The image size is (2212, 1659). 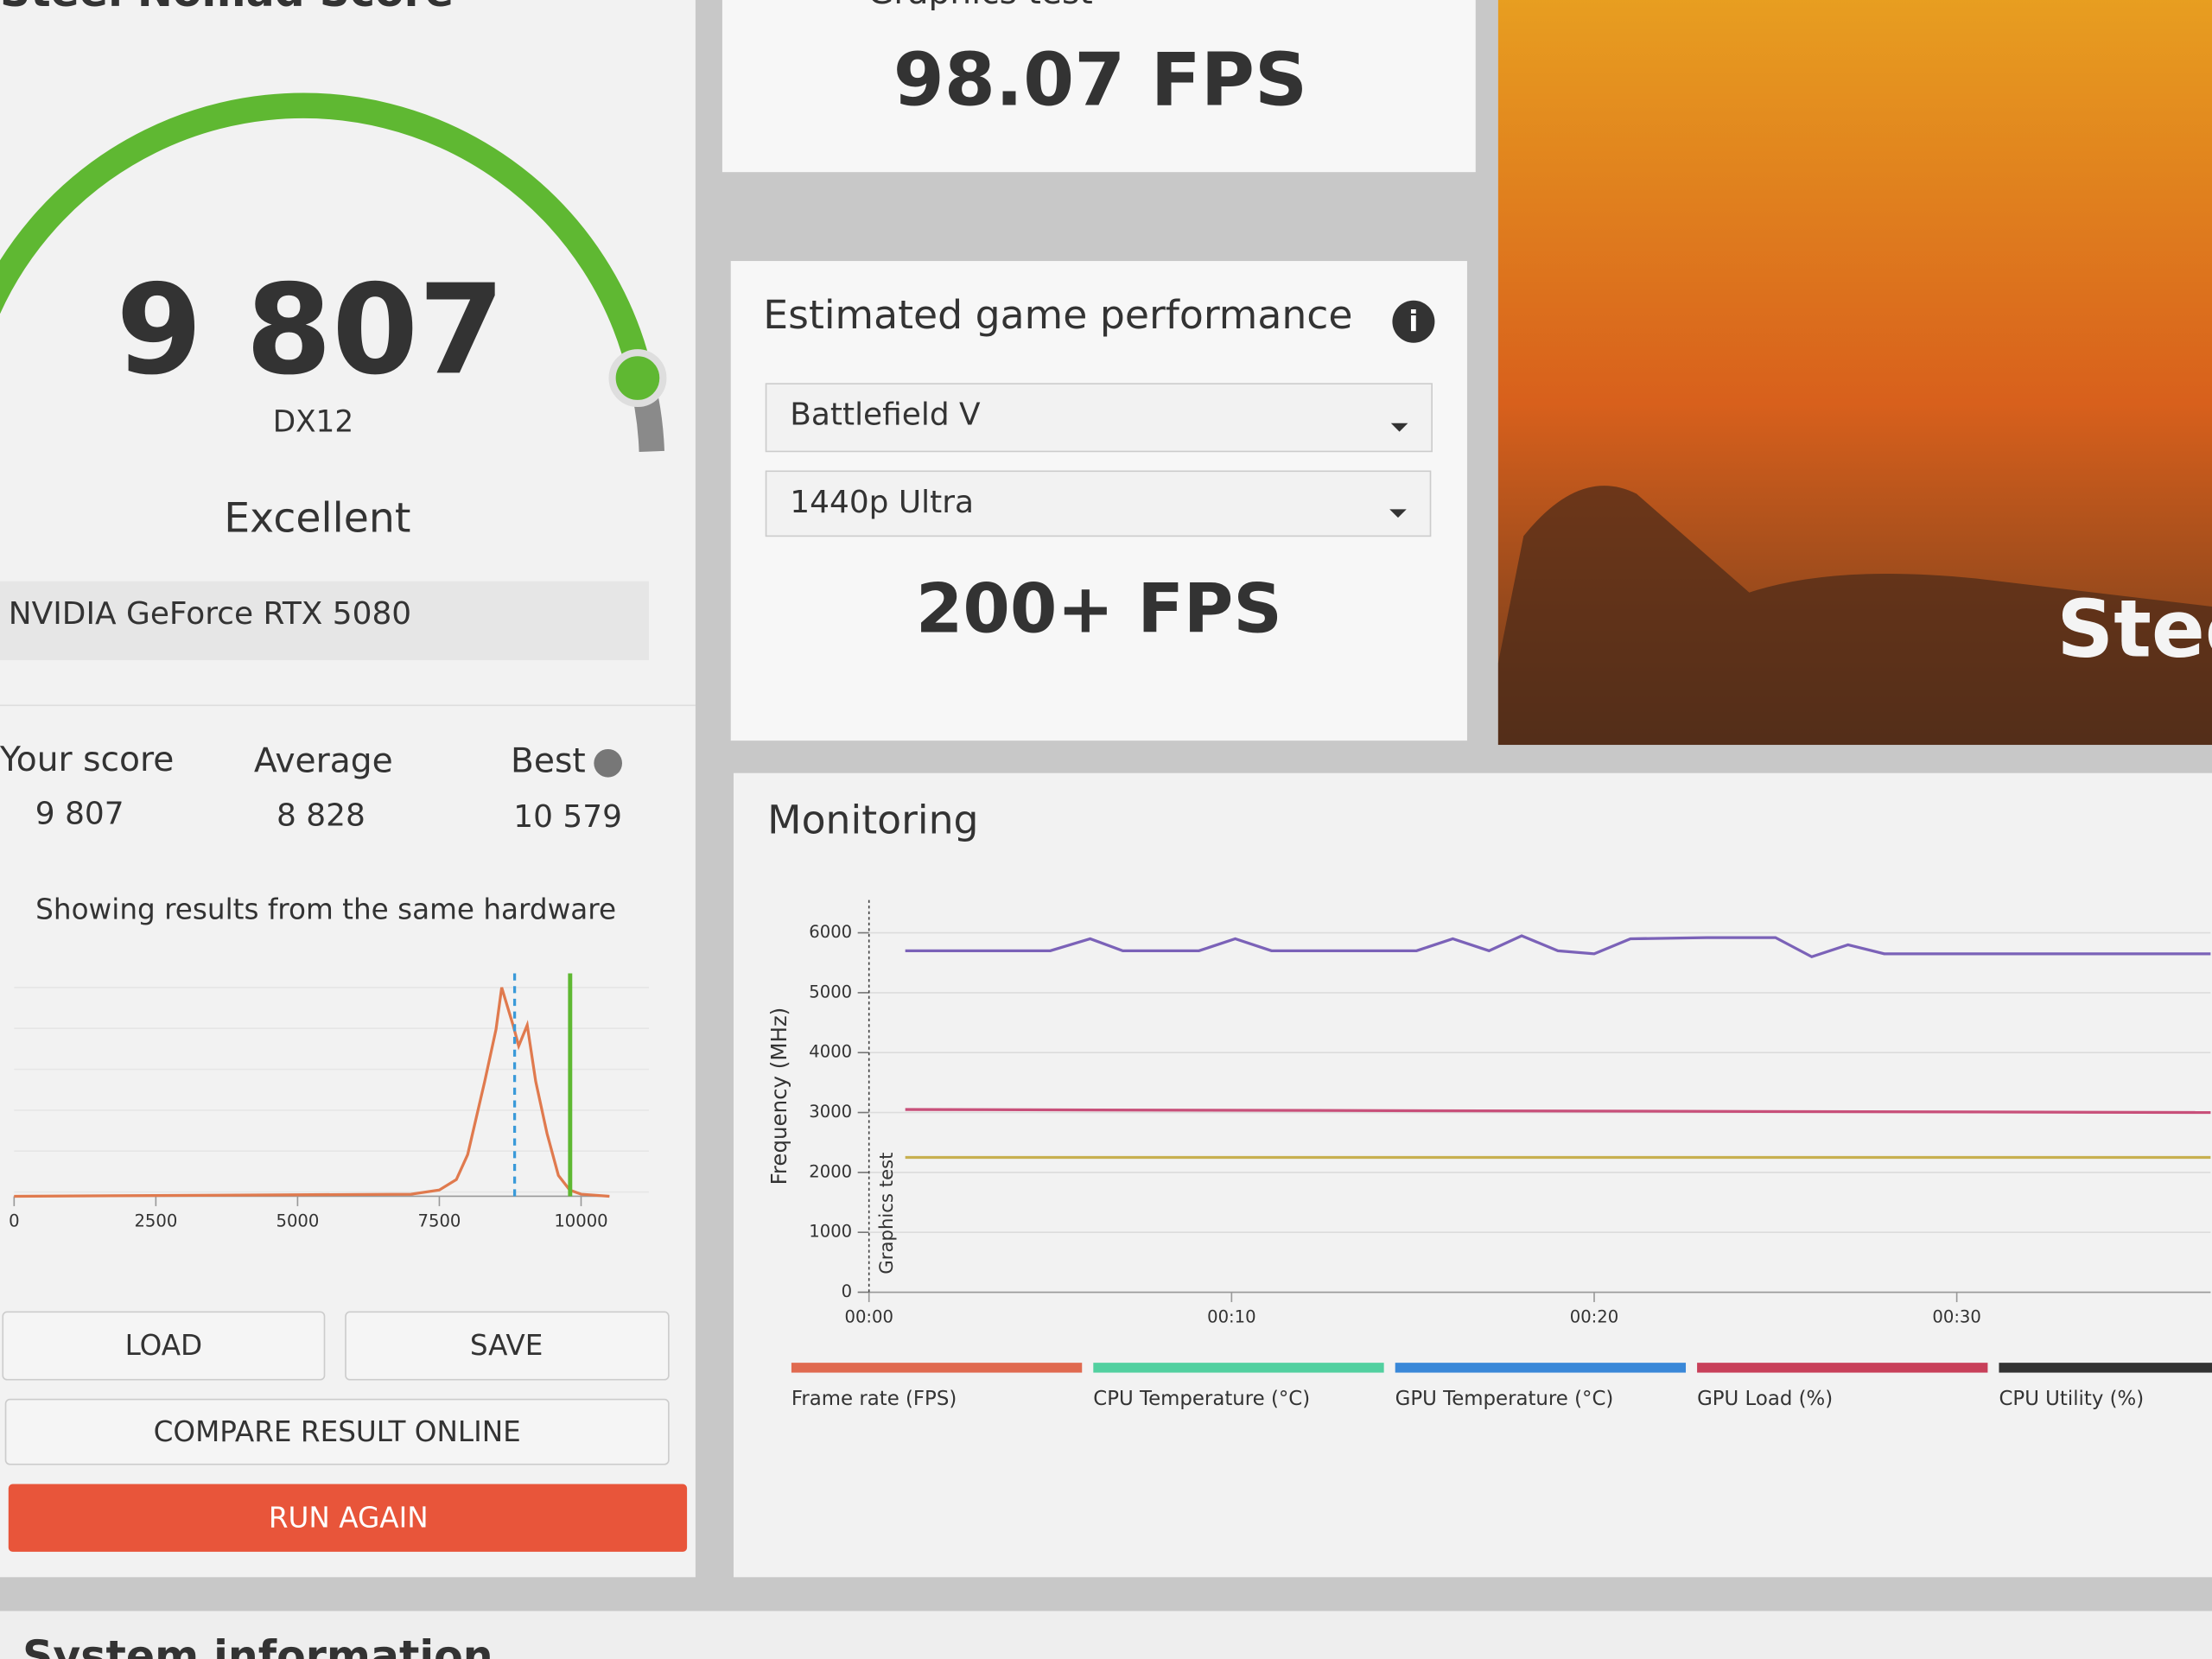 I want to click on button-label: LOAD, so click(x=164, y=1345).